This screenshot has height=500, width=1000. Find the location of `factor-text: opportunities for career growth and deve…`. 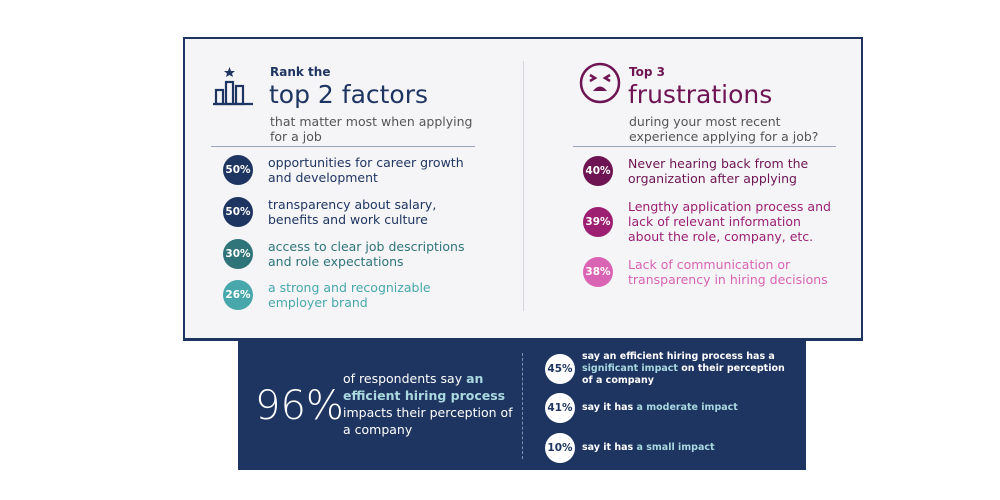

factor-text: opportunities for career growth and deve… is located at coordinates (366, 170).